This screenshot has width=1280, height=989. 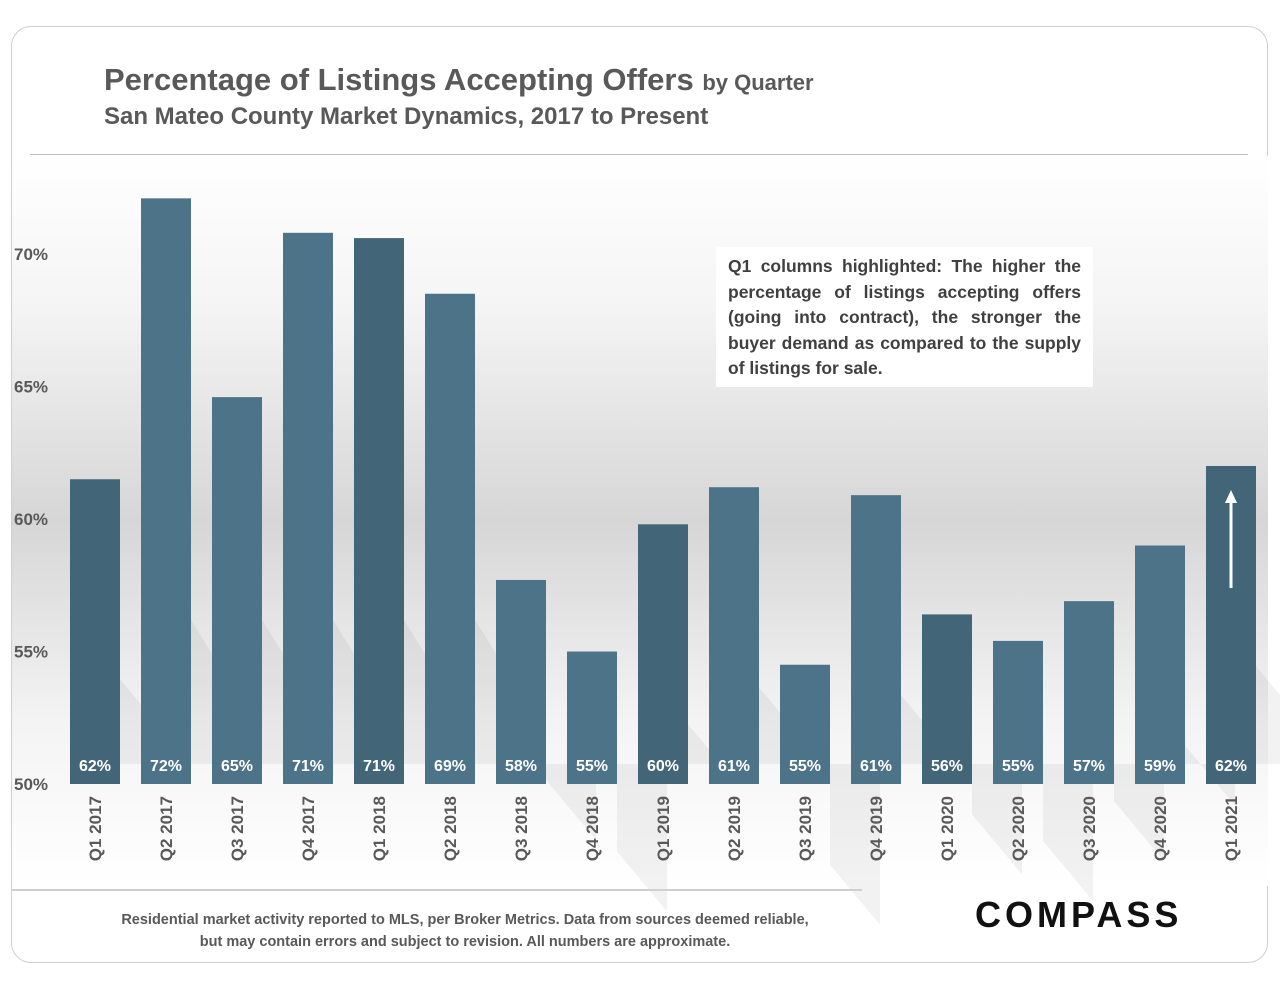 I want to click on x-tick-label: Q3 2018, so click(x=521, y=828).